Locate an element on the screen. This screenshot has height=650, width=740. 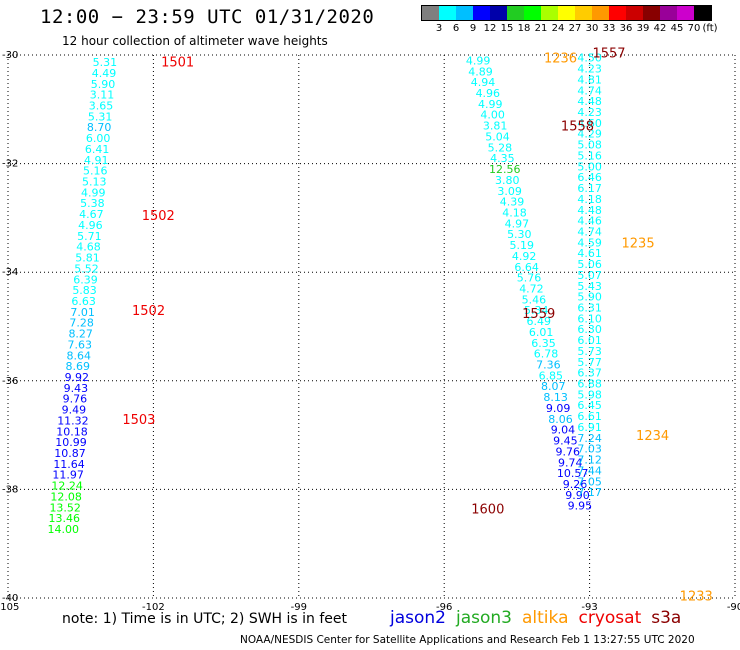
wave-height-value: 5.08 is located at coordinates (589, 145).